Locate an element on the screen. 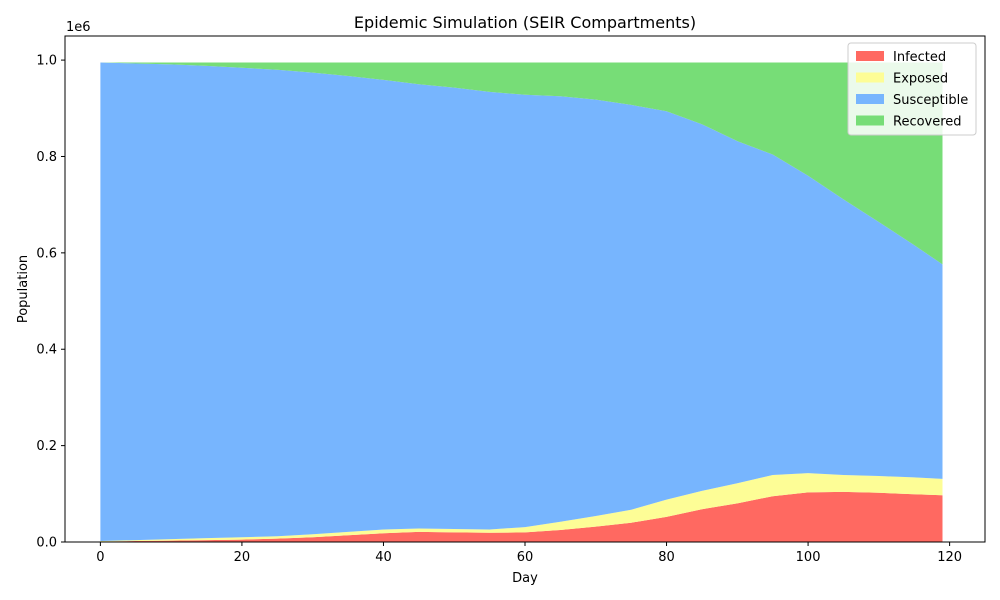 The image size is (1000, 600). y-axis: 0.0 0.2 0.4 0.6 0.8 1.0 is located at coordinates (50, 302).